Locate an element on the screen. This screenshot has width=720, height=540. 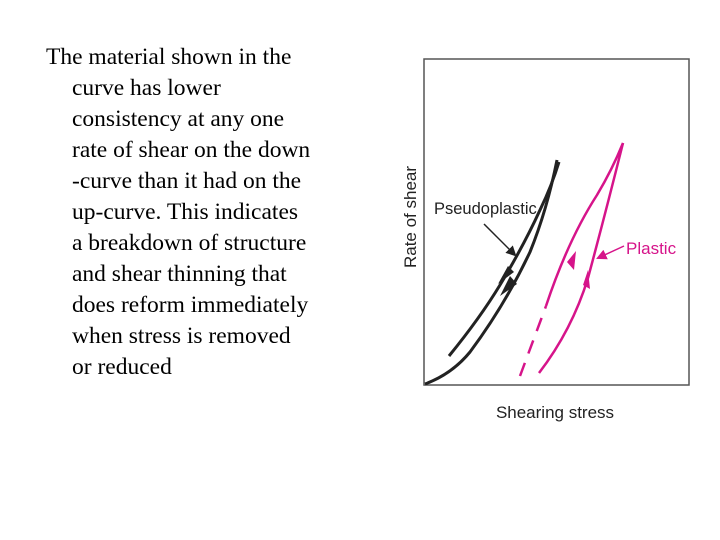
pseudoplastic-down-curve is located at coordinates (504, 259).